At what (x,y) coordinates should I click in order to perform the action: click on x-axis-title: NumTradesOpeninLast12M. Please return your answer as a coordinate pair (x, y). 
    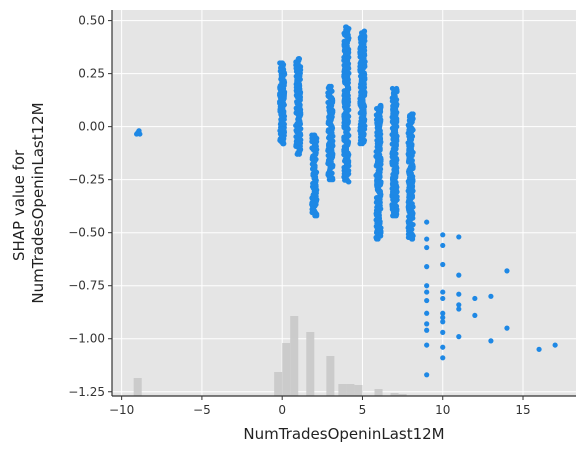
    Looking at the image, I should click on (343, 434).